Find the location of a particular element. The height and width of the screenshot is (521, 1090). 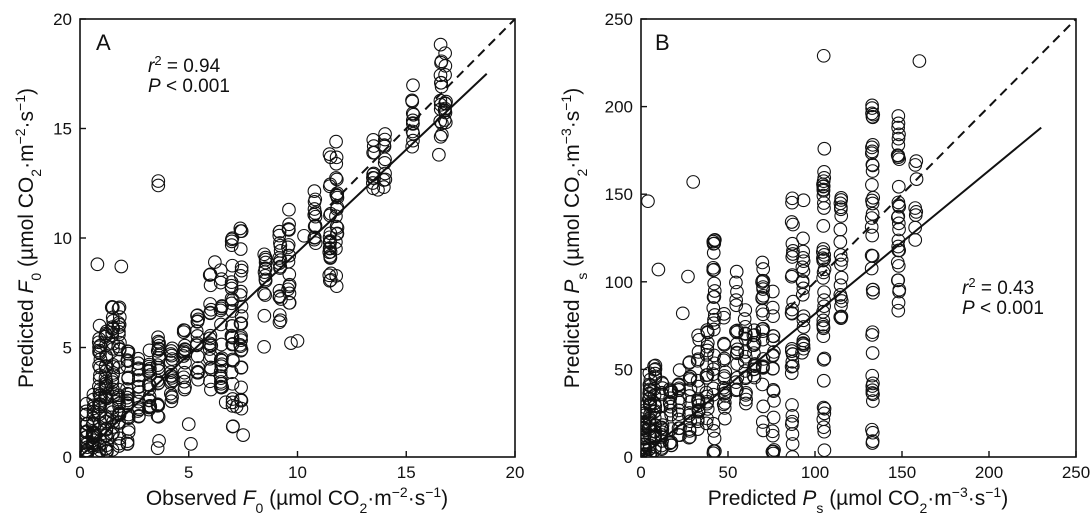

r-squared-annotation: r2 = 0.94 is located at coordinates (184, 65).